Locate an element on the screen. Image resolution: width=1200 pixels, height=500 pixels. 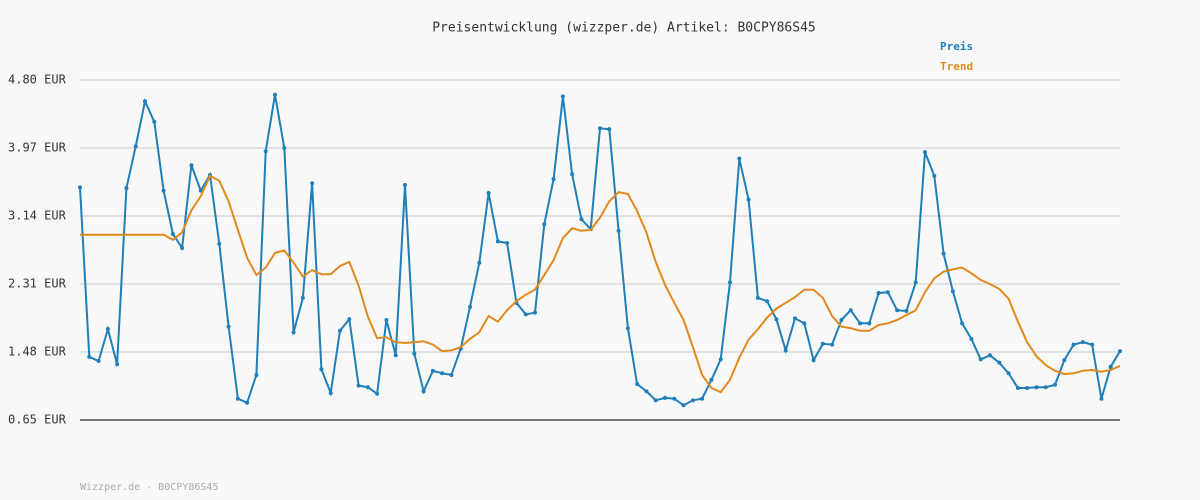
y-tick-label: 0.65 EUR is located at coordinates (37, 420).